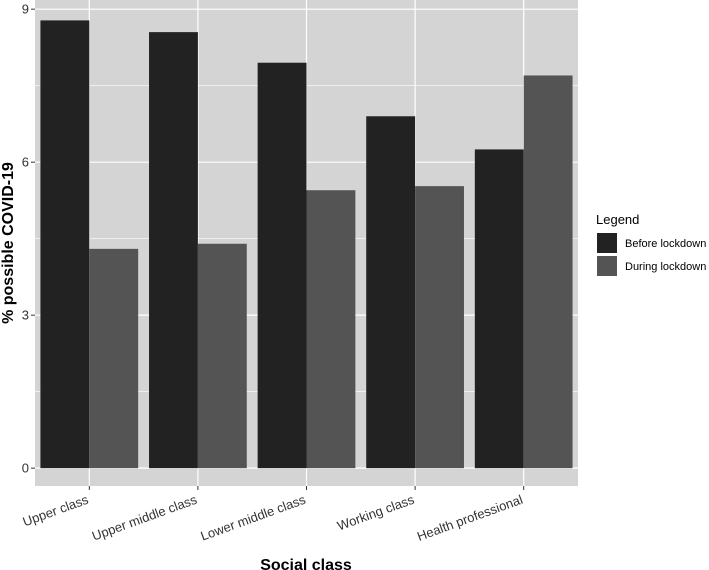 The height and width of the screenshot is (570, 709). Describe the element at coordinates (607, 266) in the screenshot. I see `legend-key-during-lockdown` at that location.